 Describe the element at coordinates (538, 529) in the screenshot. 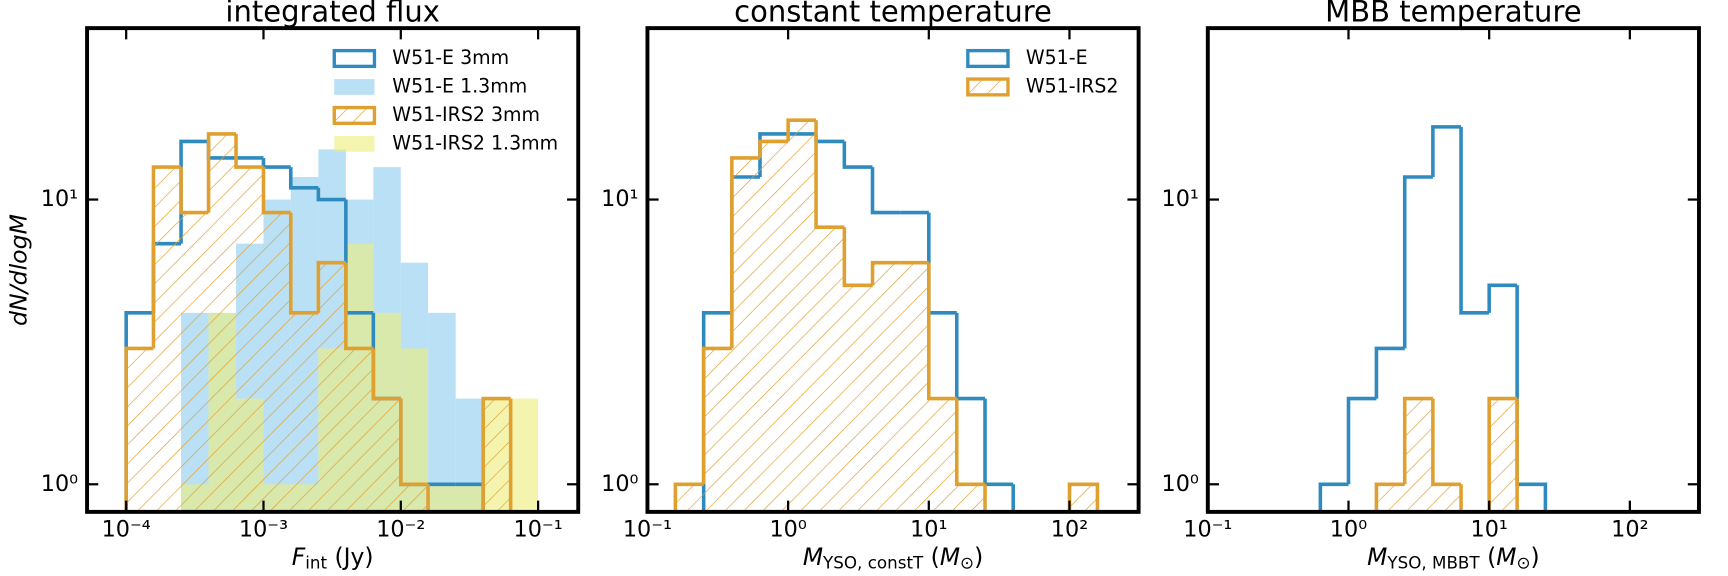

I see `x-tick-label: 10⁻¹` at that location.